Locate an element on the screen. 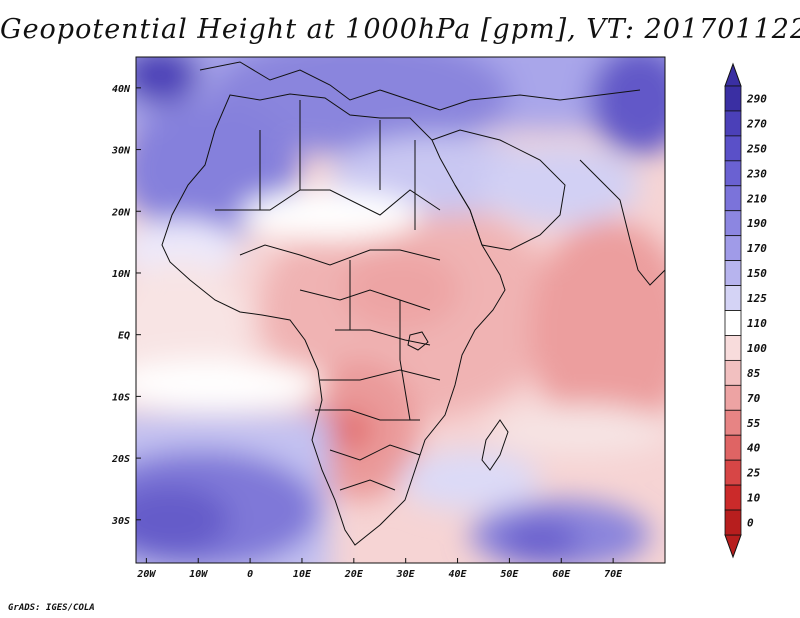 This screenshot has height=618, width=800. madagascar is located at coordinates (495, 445).